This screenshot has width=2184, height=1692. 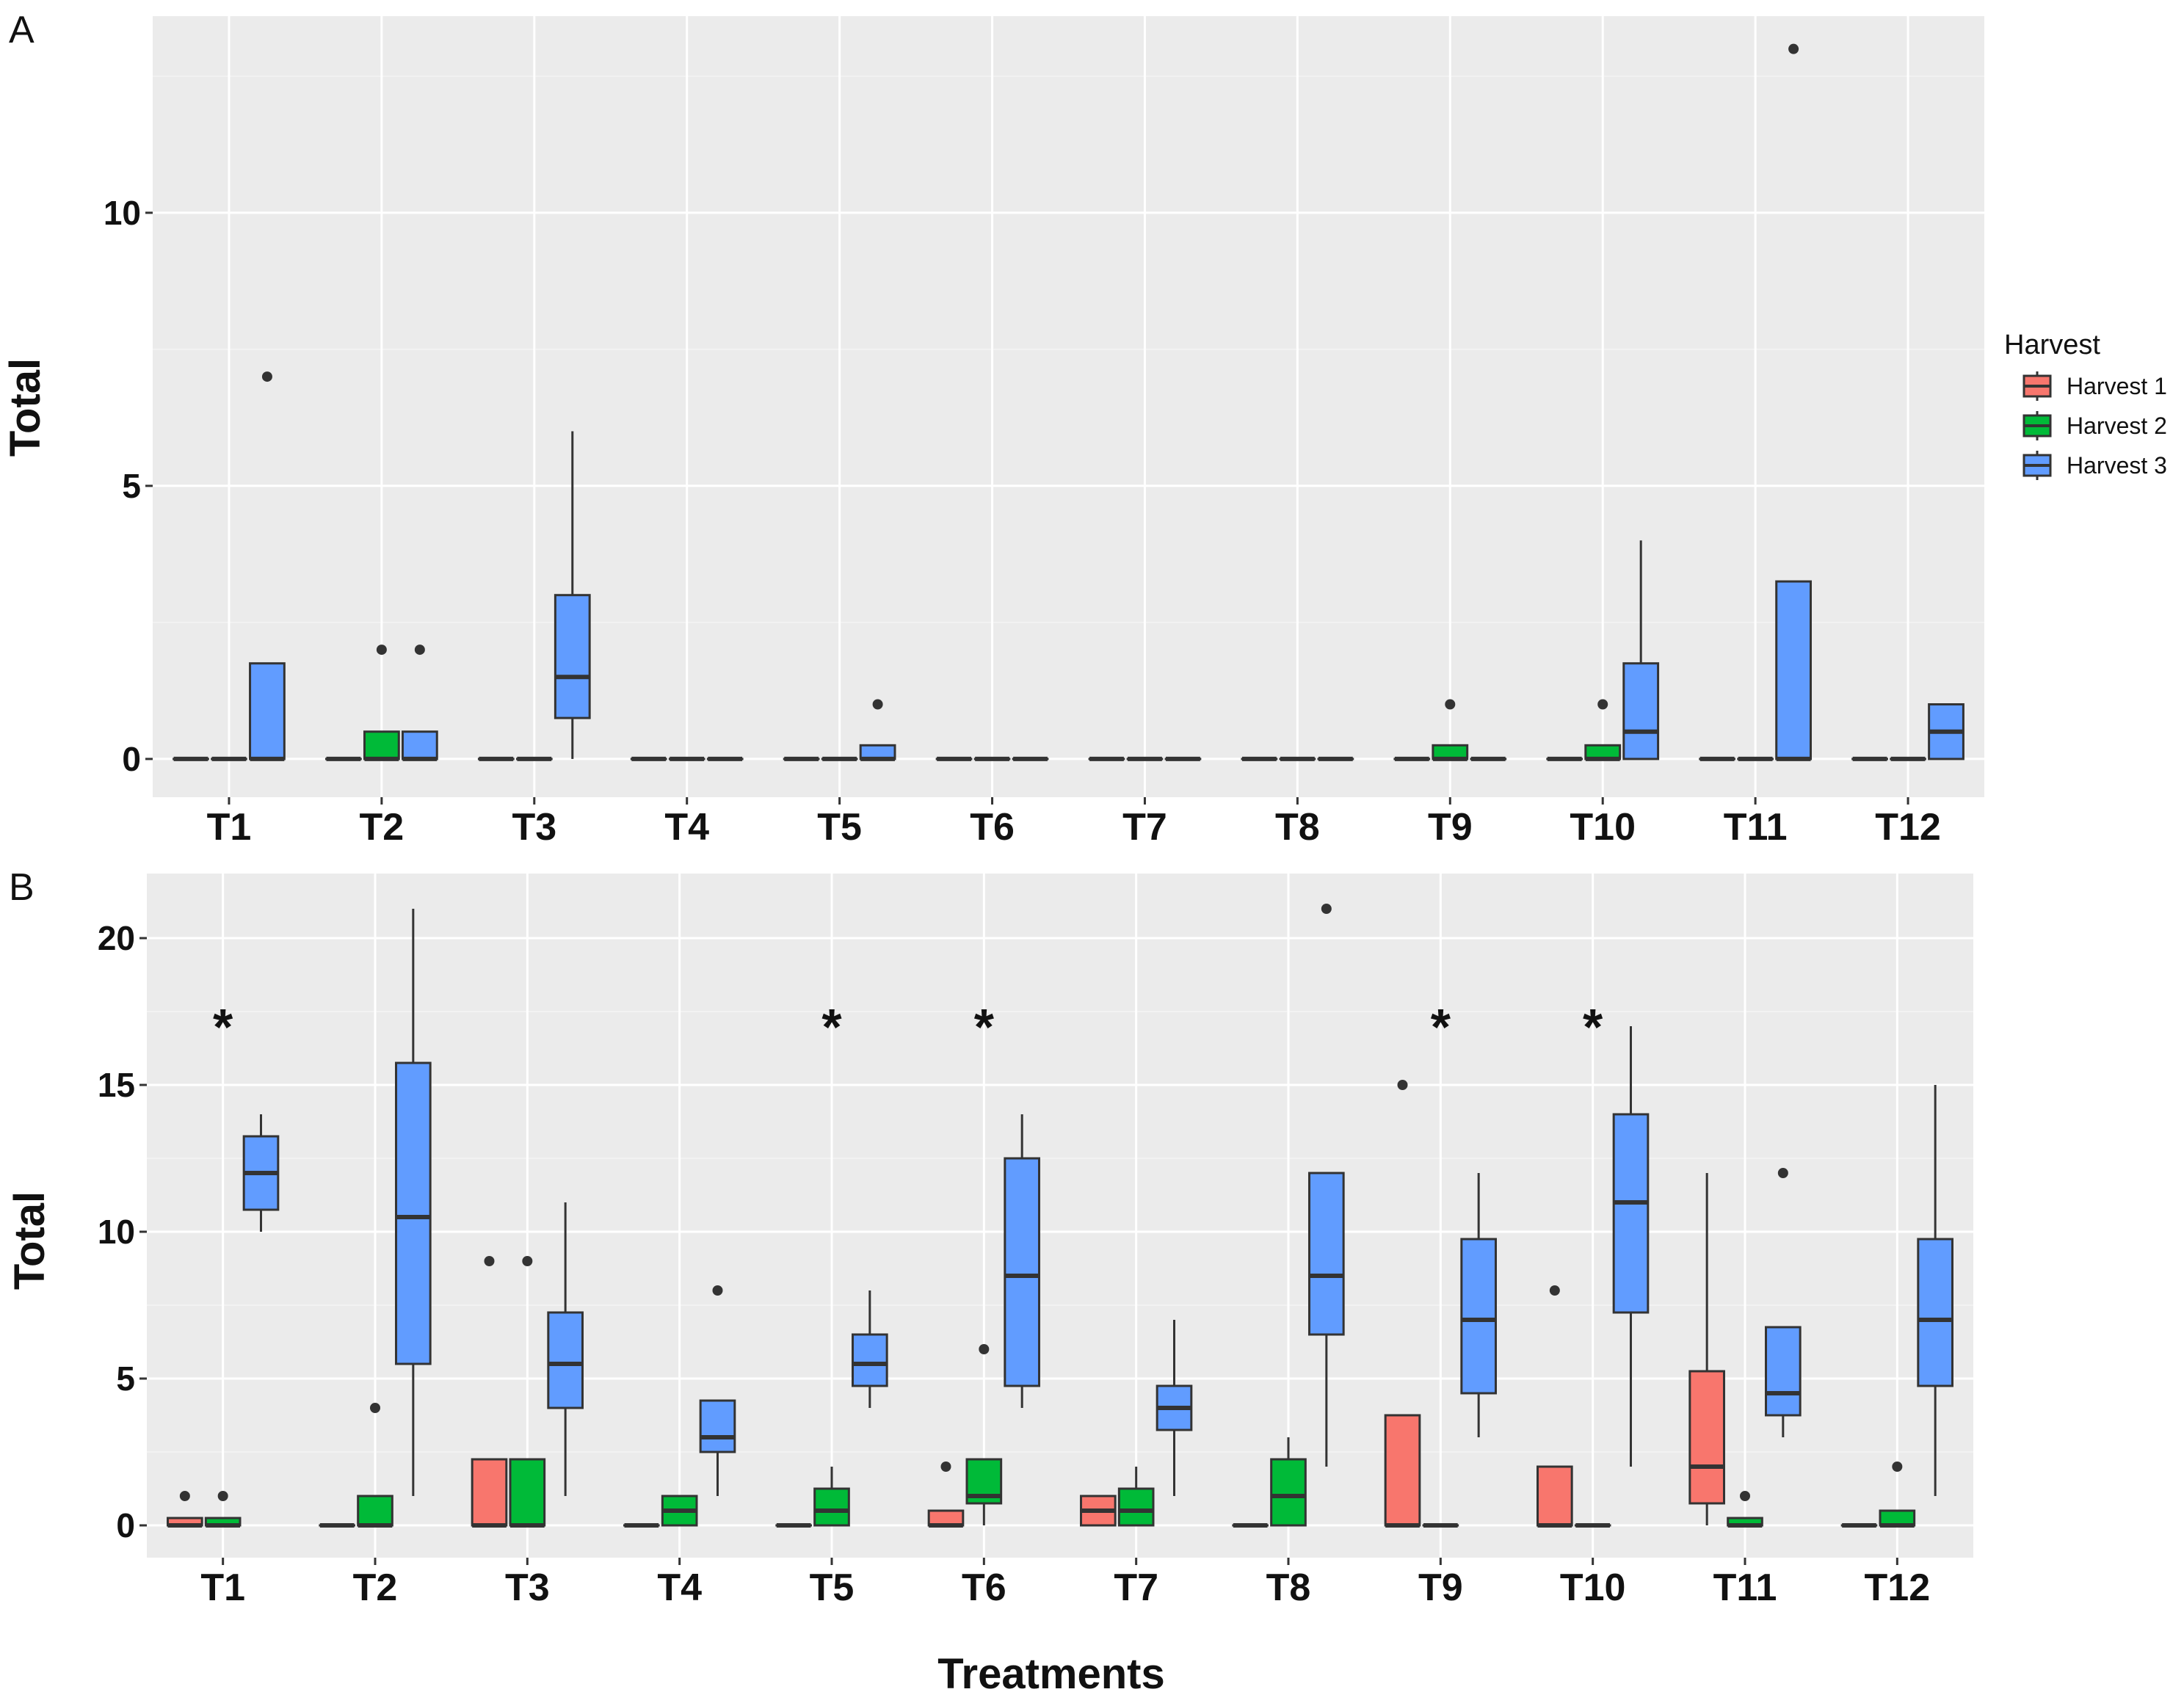 I want to click on box-a-t10-harvest2, so click(x=1603, y=730).